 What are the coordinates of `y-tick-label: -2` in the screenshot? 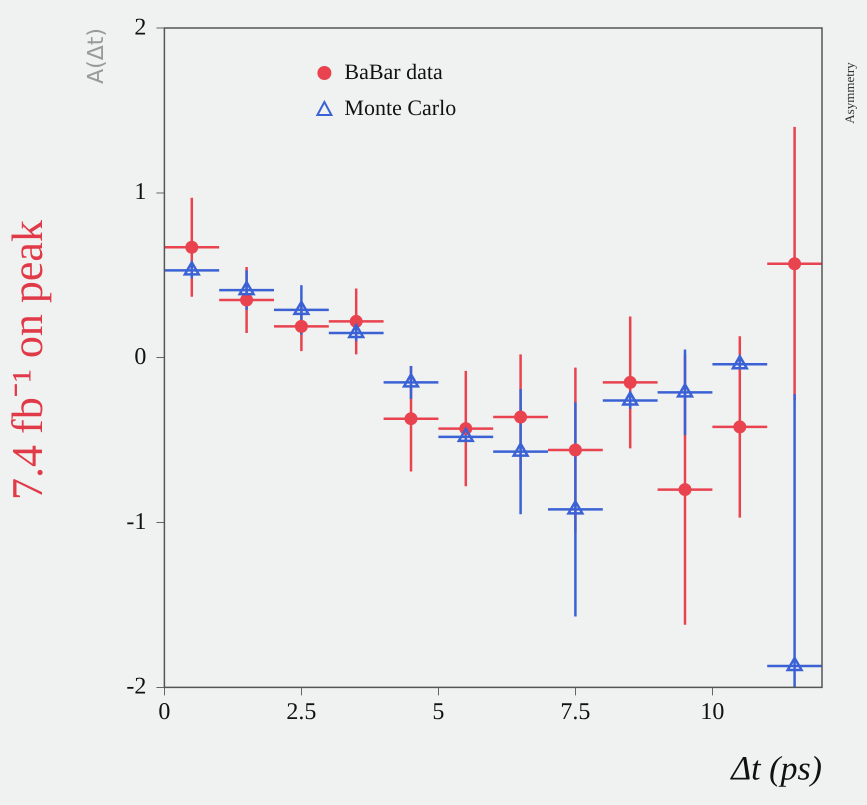 It's located at (136, 687).